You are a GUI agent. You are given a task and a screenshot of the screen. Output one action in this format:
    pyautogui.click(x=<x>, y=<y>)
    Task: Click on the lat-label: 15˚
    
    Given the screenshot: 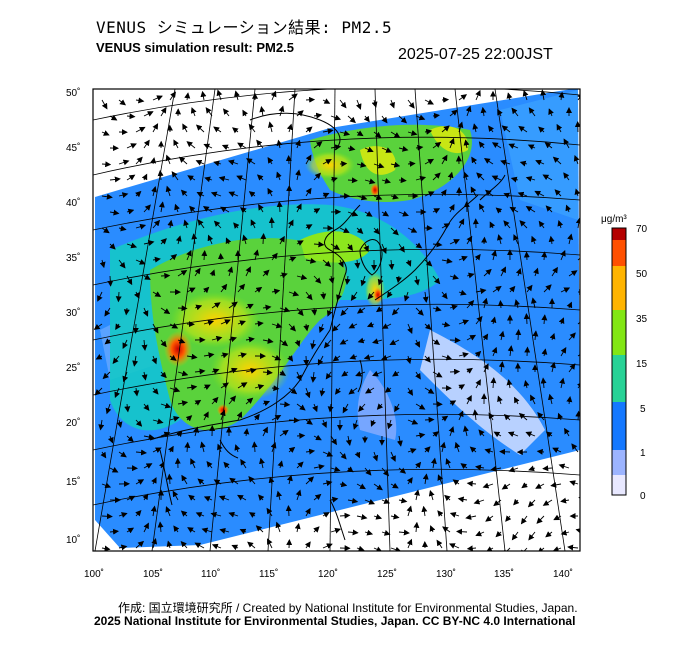 What is the action you would take?
    pyautogui.click(x=73, y=482)
    